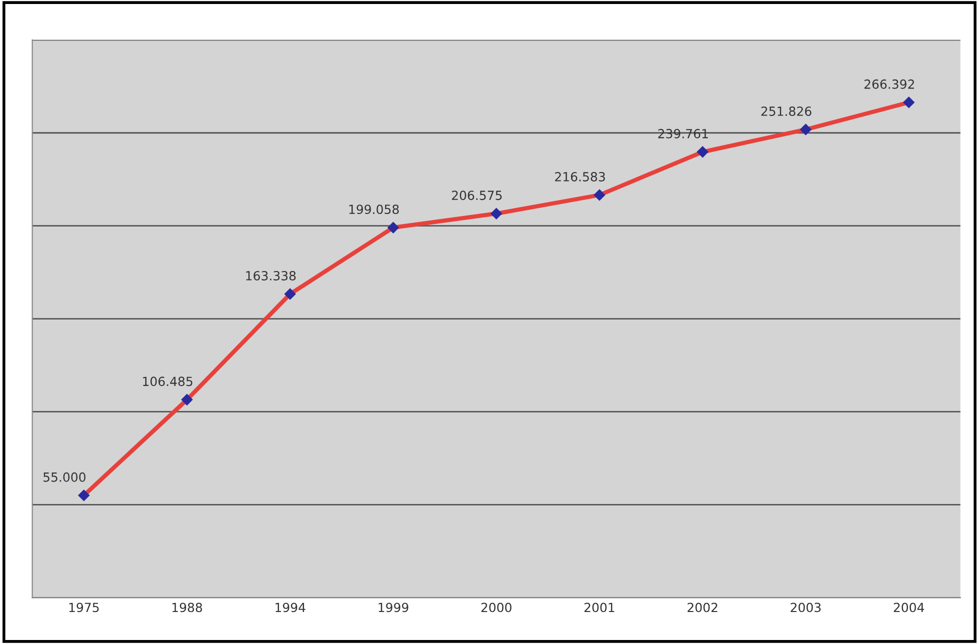  Describe the element at coordinates (393, 607) in the screenshot. I see `x-tick-label: 1999` at that location.